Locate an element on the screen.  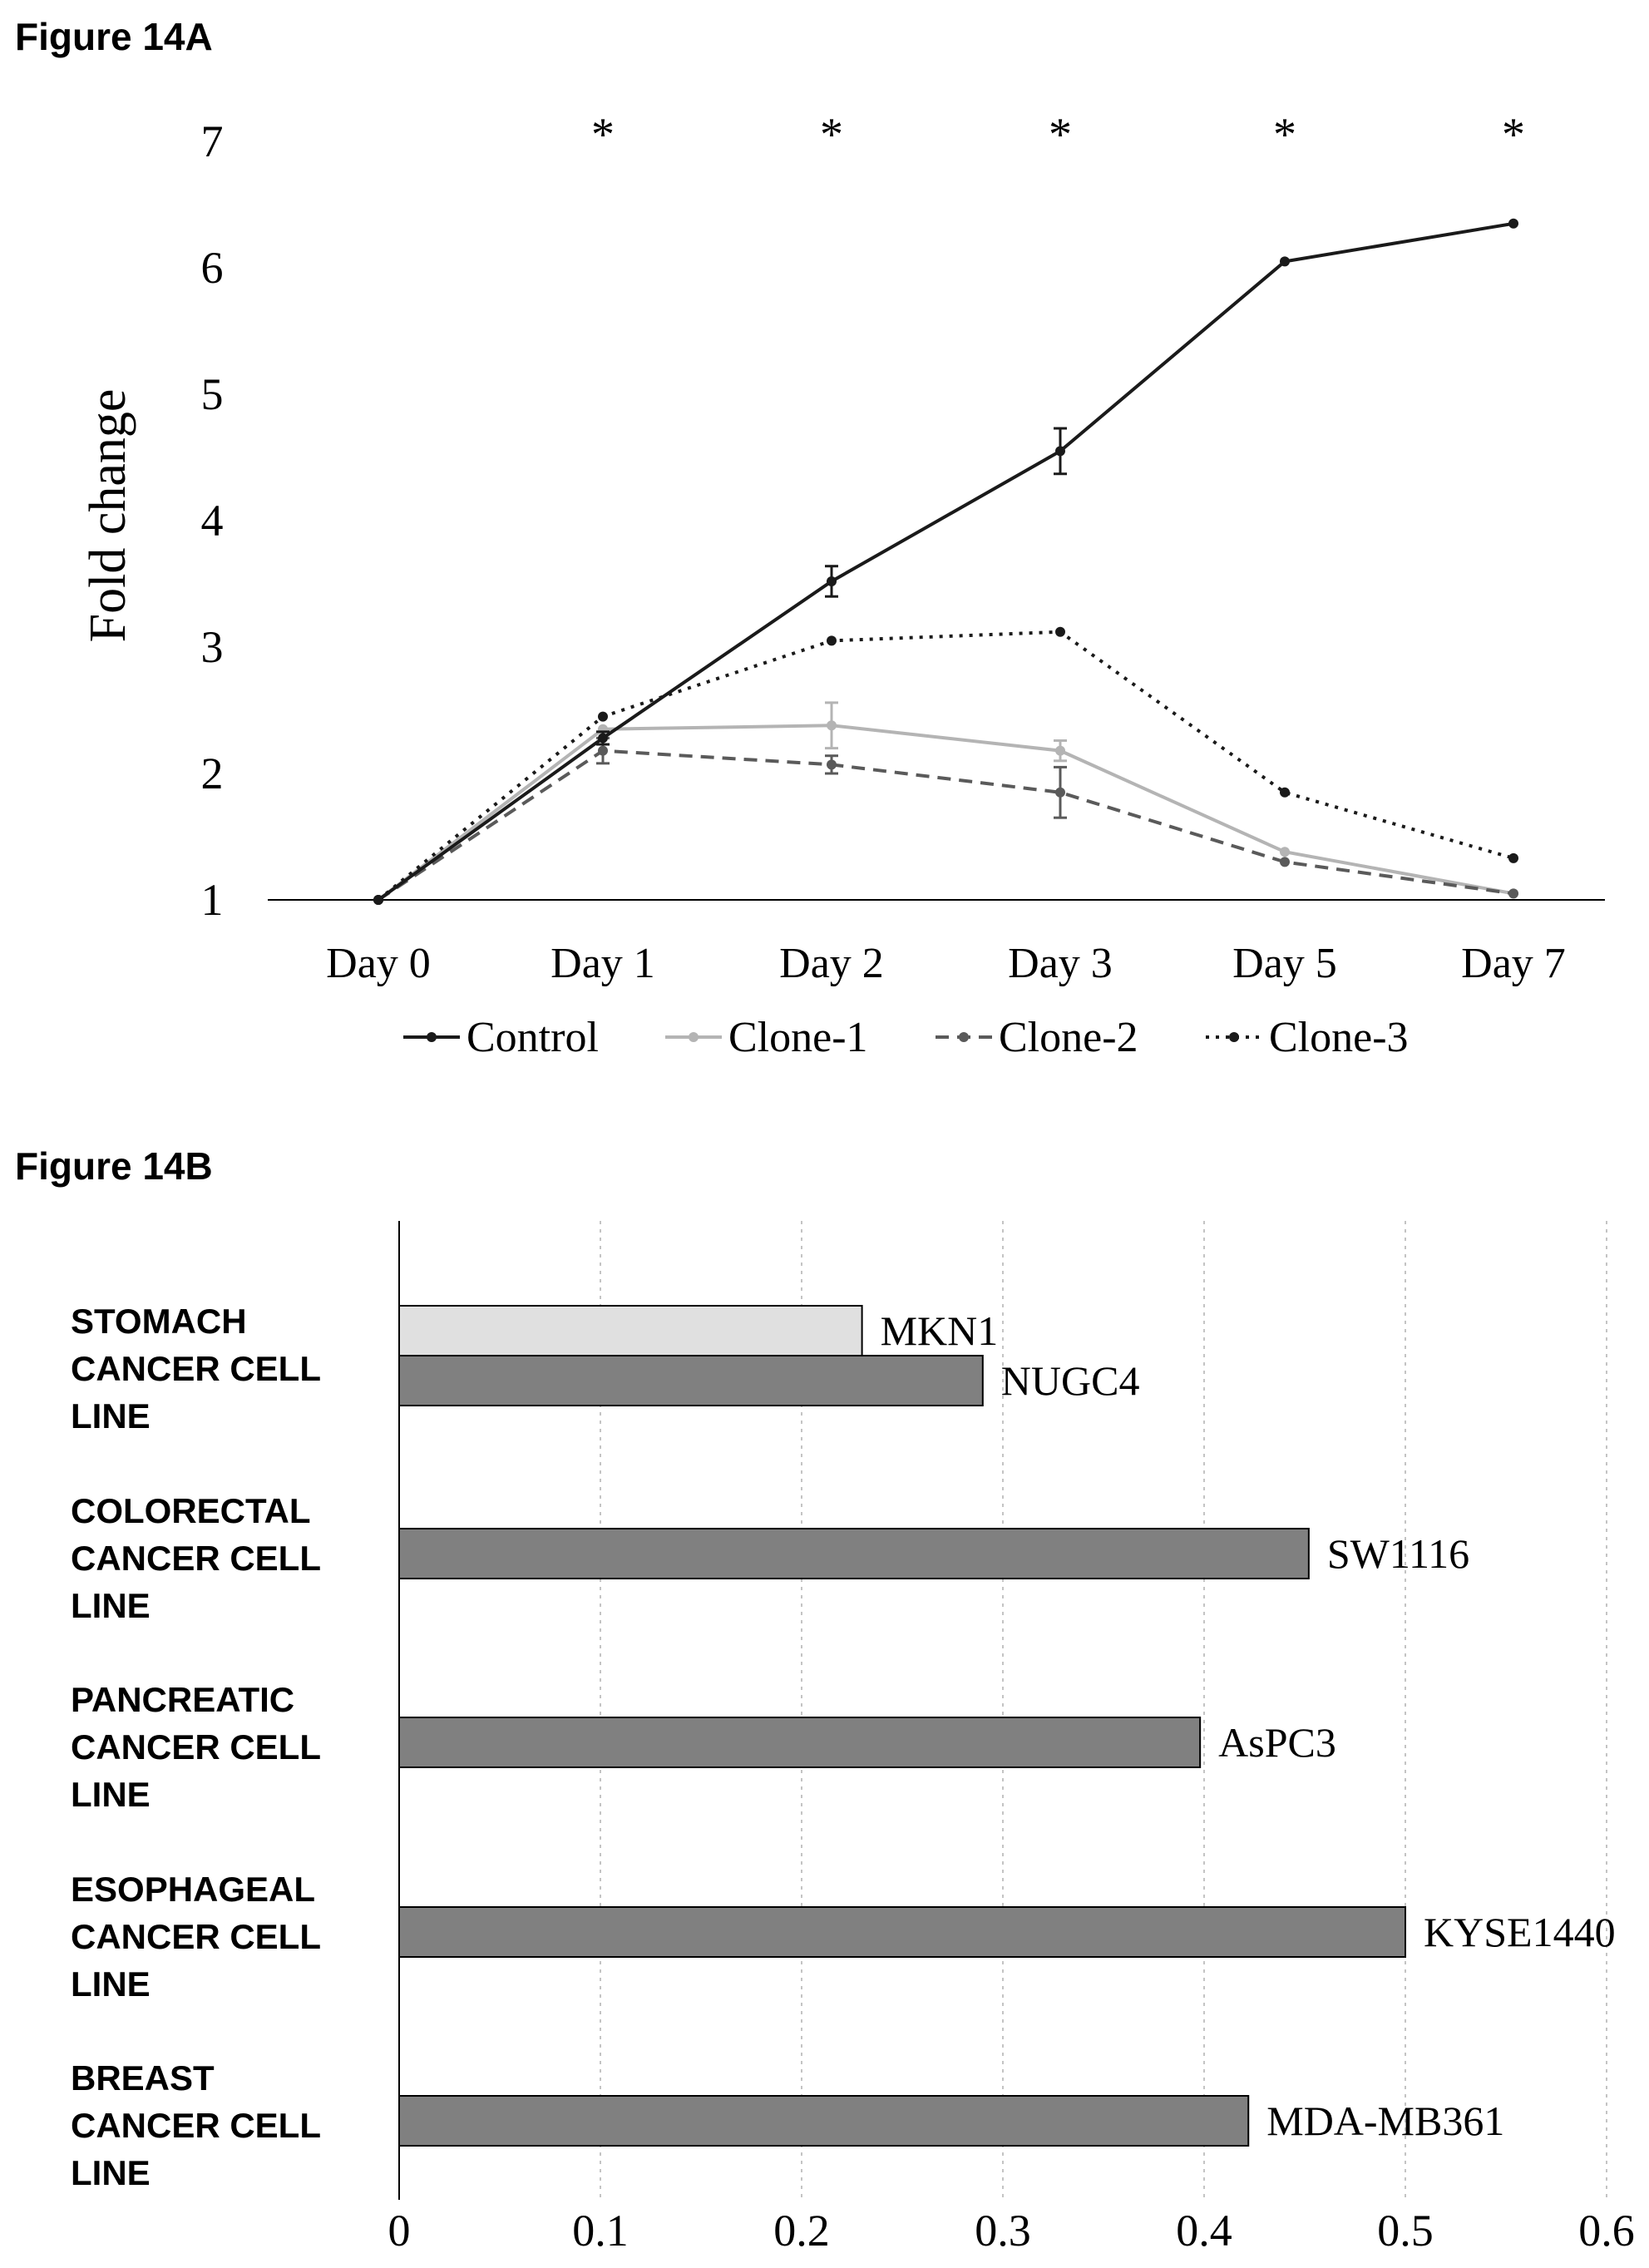
category-label: COLORECTAL is located at coordinates (191, 1510).